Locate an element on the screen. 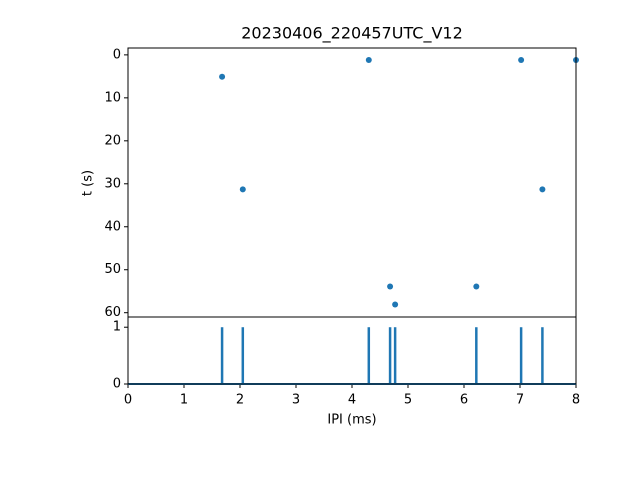 This screenshot has height=480, width=640. y-tick-label: 20 is located at coordinates (112, 140).